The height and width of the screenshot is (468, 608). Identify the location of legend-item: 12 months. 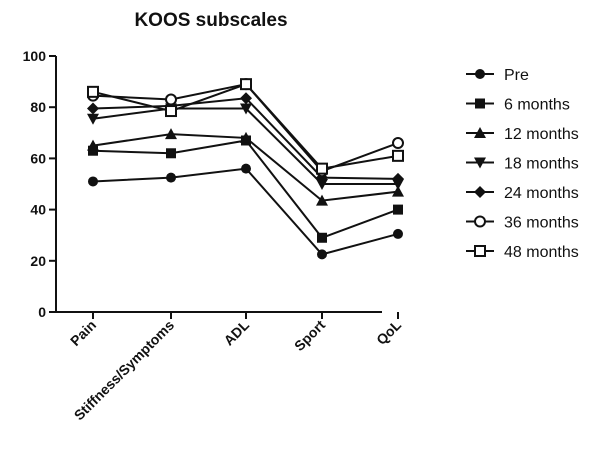
(522, 134).